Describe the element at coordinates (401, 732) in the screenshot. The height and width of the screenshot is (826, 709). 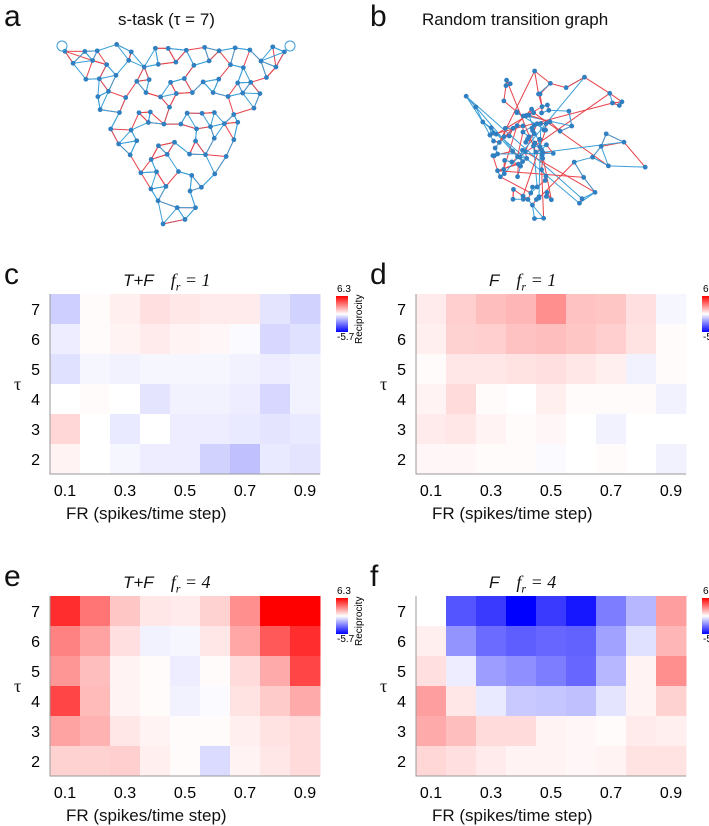
I see `y-tick-label: 3` at that location.